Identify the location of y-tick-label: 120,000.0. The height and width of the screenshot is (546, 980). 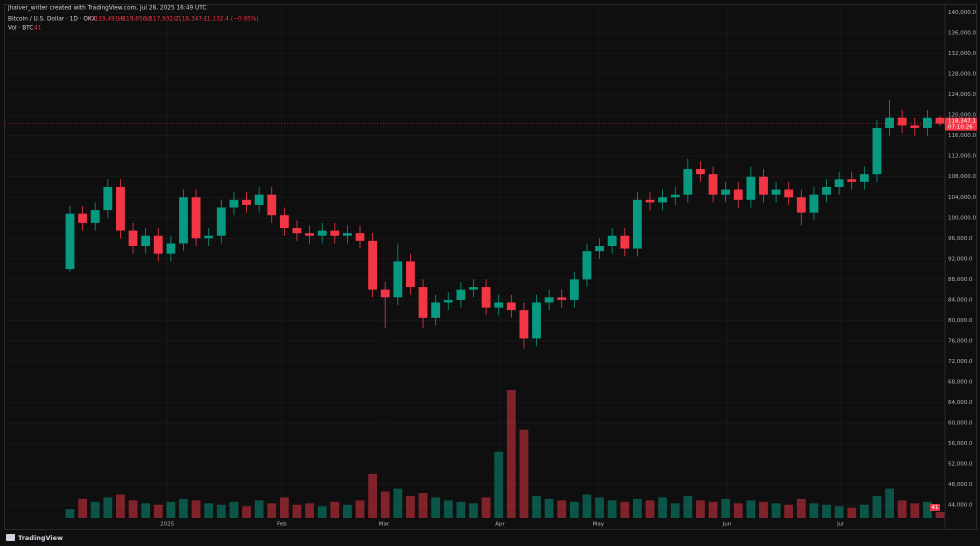
(962, 116).